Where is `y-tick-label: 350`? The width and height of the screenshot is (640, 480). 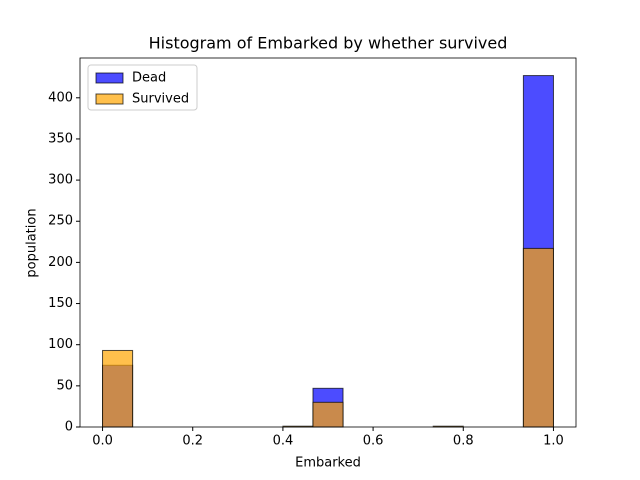
y-tick-label: 350 is located at coordinates (60, 138).